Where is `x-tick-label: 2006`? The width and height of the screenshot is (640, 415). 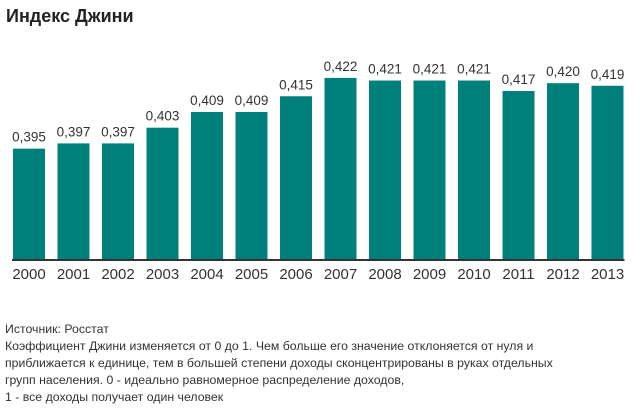 x-tick-label: 2006 is located at coordinates (295, 274).